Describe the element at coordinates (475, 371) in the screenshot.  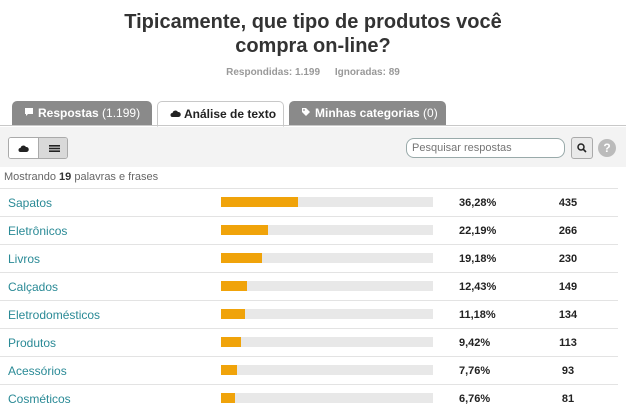
I see `word-percent: 7,76%` at that location.